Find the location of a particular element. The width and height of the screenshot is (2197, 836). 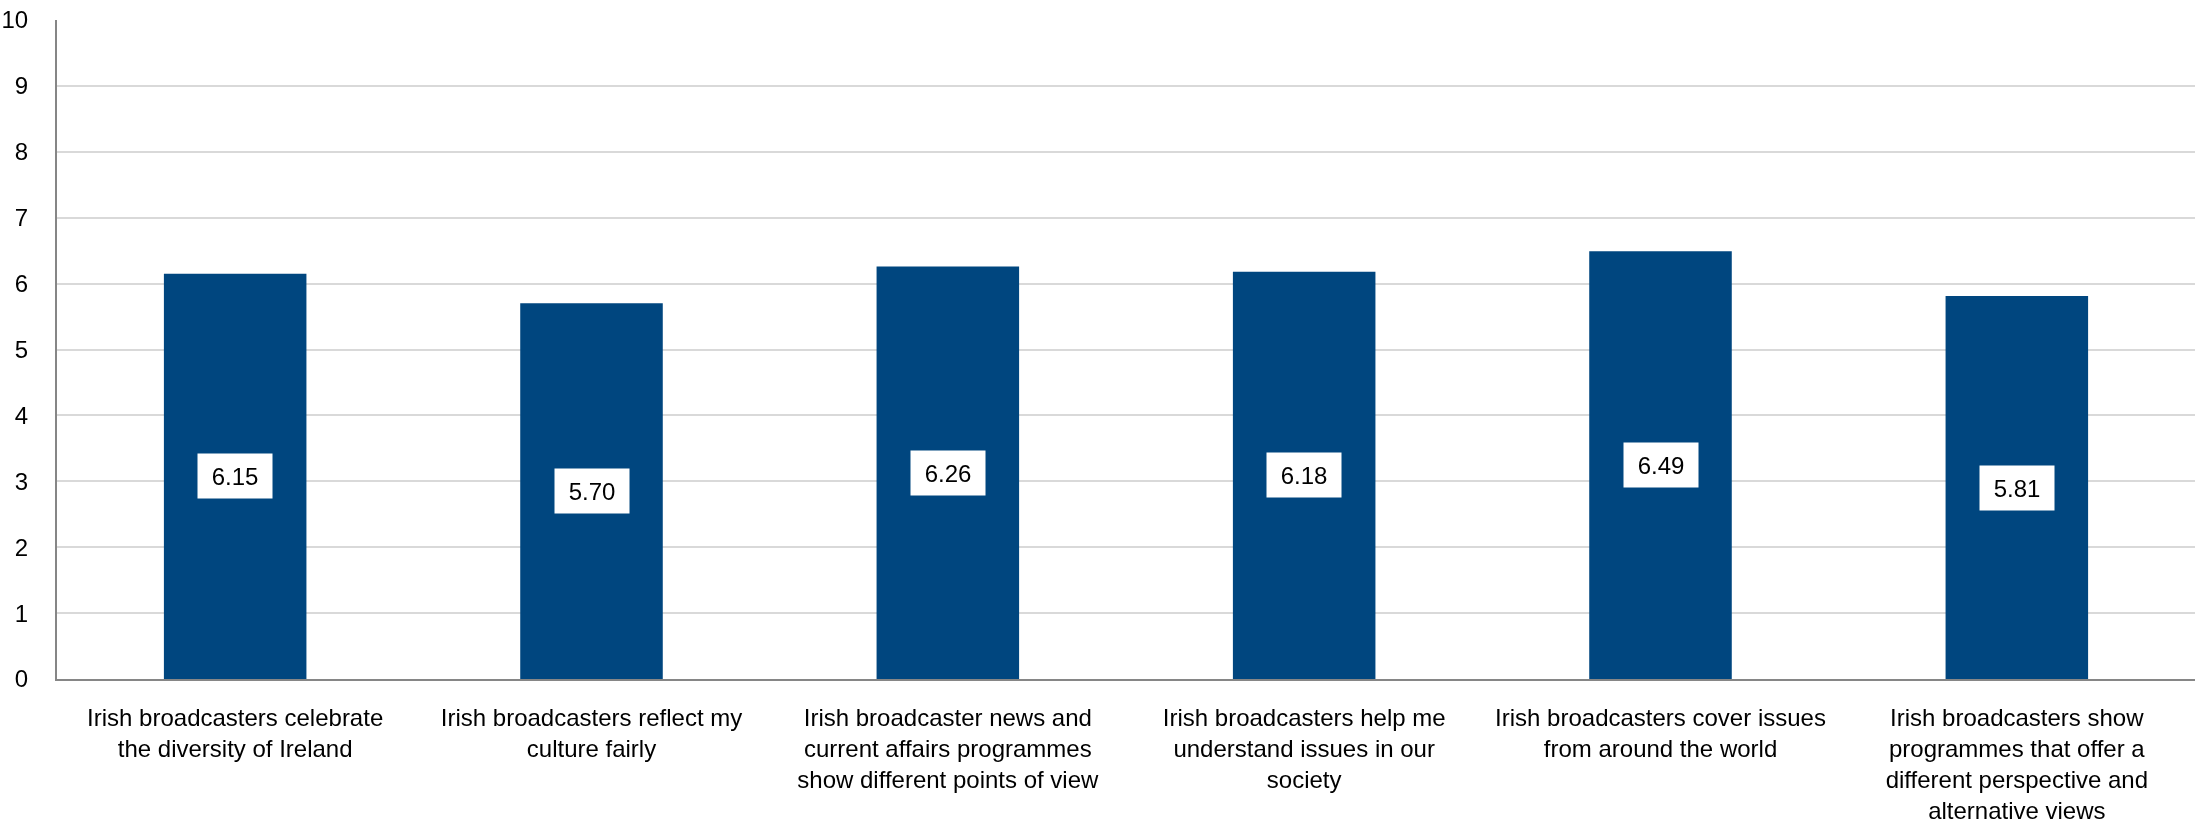

data-label: 5.70 is located at coordinates (592, 491).